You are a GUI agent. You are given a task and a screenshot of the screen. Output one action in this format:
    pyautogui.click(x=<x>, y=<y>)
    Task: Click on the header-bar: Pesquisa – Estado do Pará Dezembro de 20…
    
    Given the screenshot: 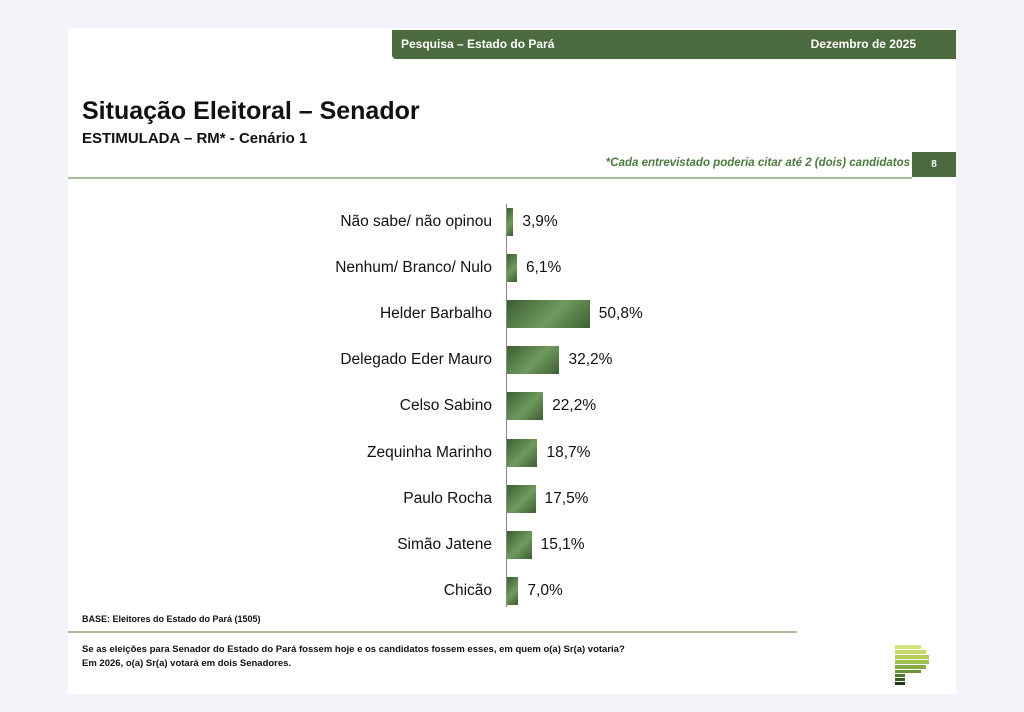 What is the action you would take?
    pyautogui.click(x=674, y=44)
    